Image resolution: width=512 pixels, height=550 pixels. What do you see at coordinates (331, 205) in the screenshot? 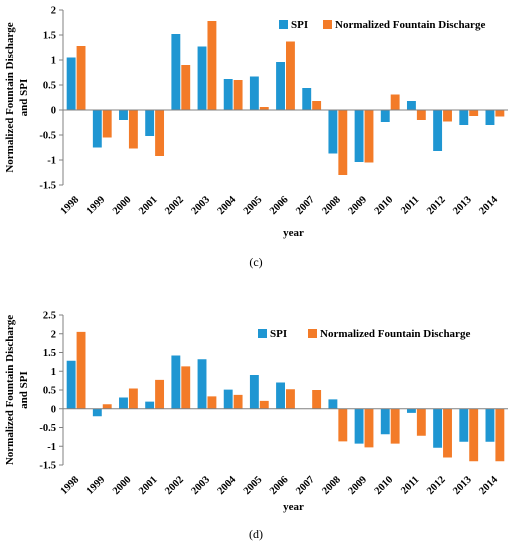
I see `x-tick-label: 2008` at bounding box center [331, 205].